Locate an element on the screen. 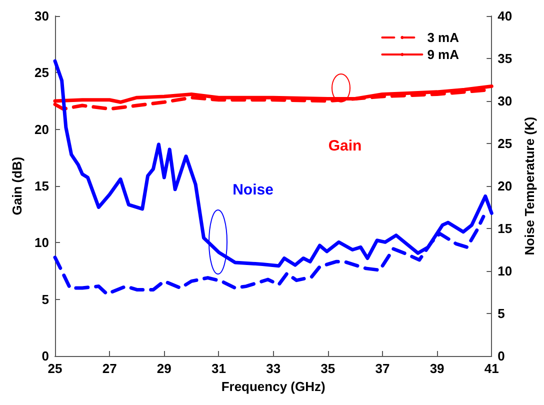 This screenshot has width=544, height=405. x-tick-label: 31 is located at coordinates (219, 368).